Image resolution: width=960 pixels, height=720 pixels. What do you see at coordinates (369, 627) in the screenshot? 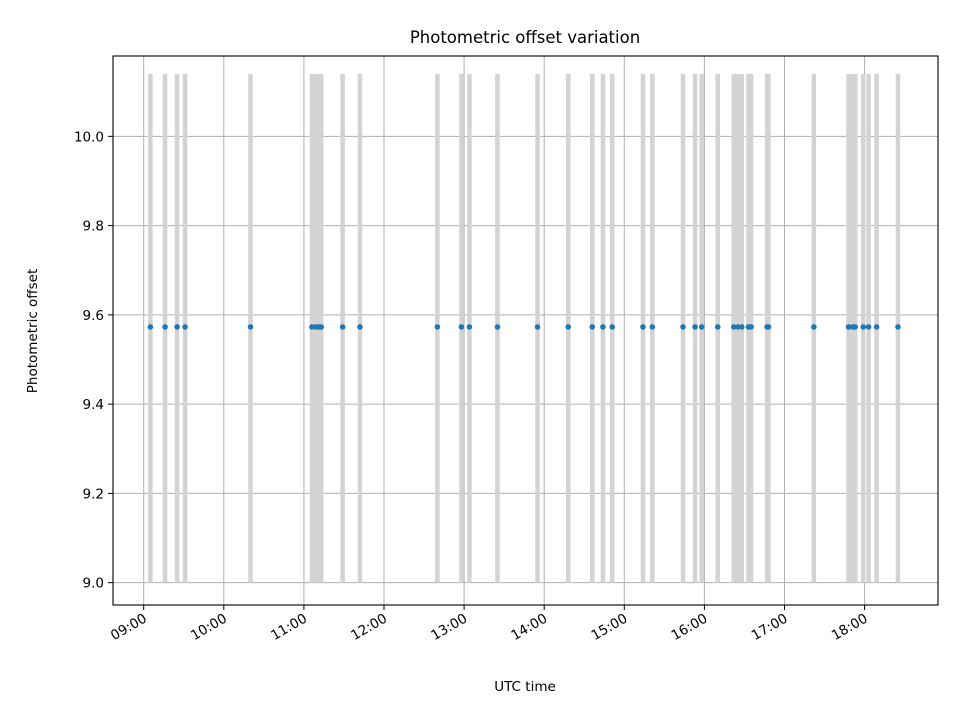
I see `x-tick-label: 12:00` at bounding box center [369, 627].